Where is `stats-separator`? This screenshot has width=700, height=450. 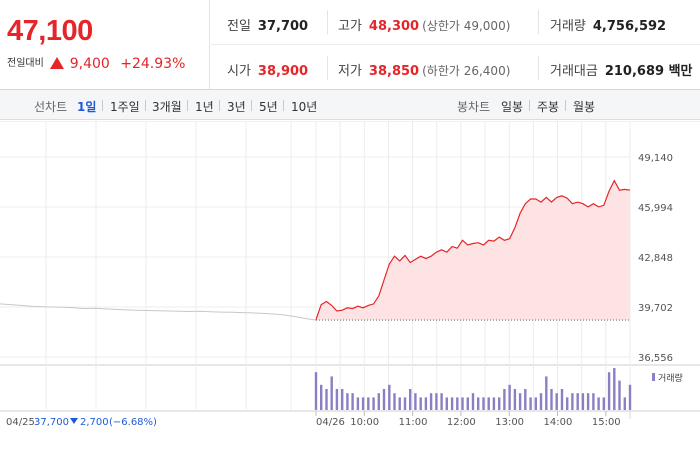 stats-separator is located at coordinates (538, 22).